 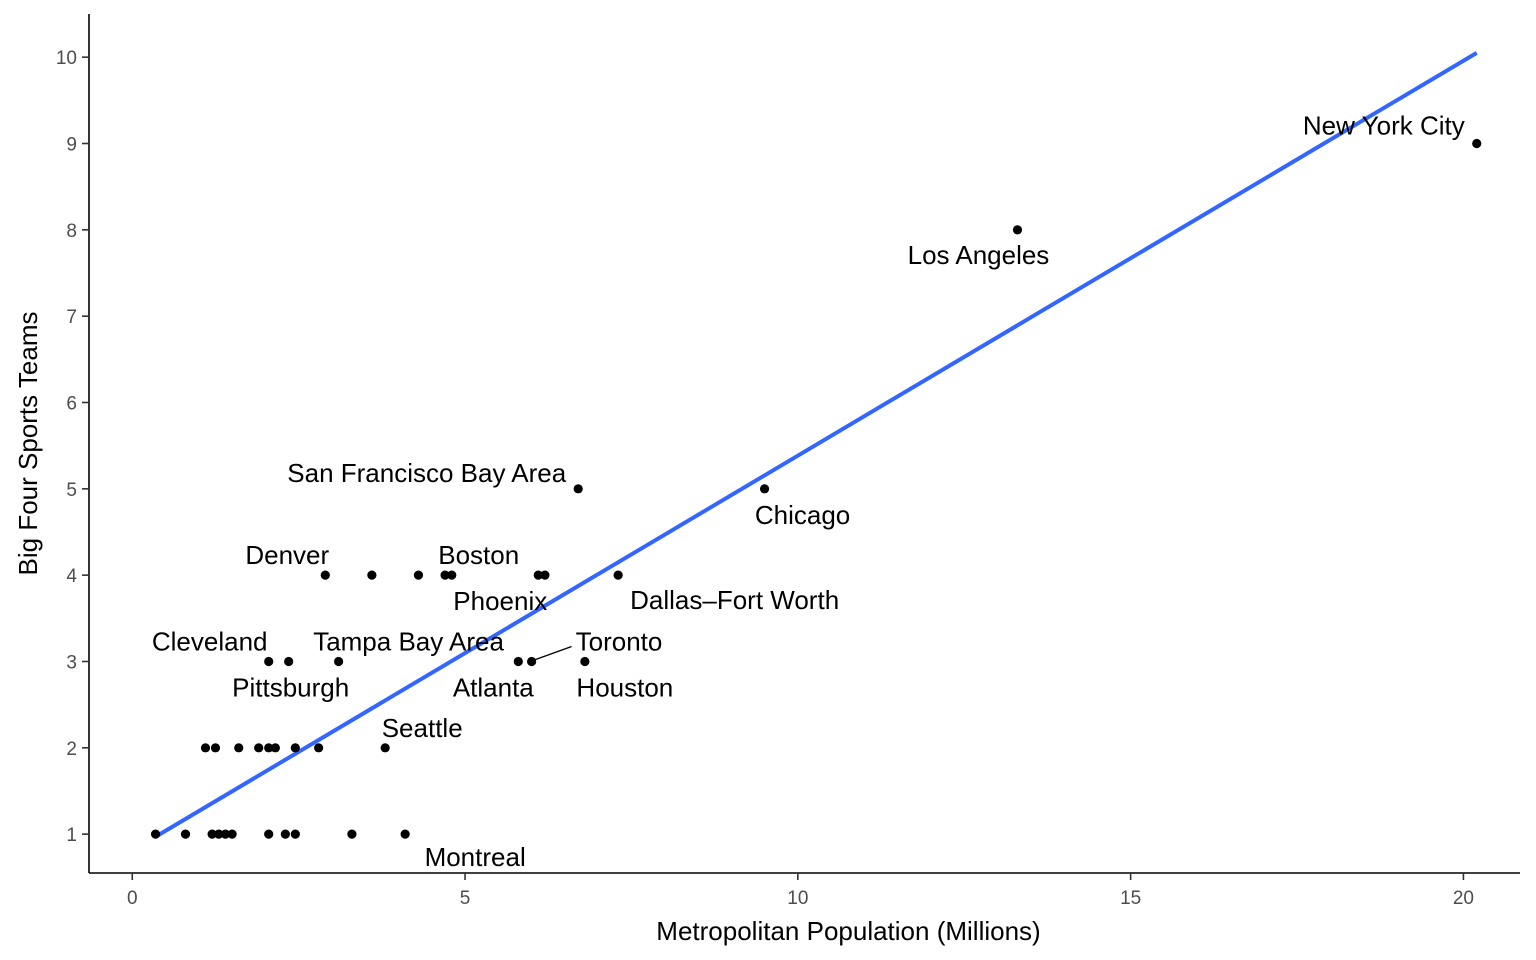 I want to click on point-label: Seattle, so click(x=422, y=728).